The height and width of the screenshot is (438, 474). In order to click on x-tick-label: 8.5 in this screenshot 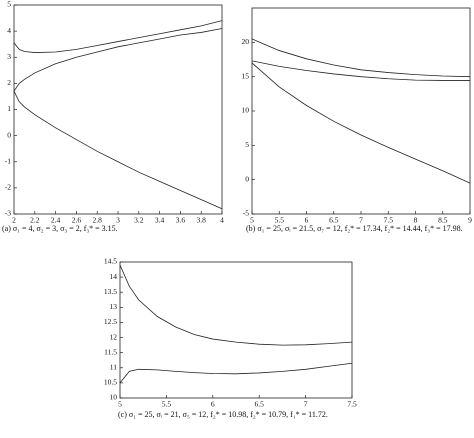, I will do `click(443, 220)`.